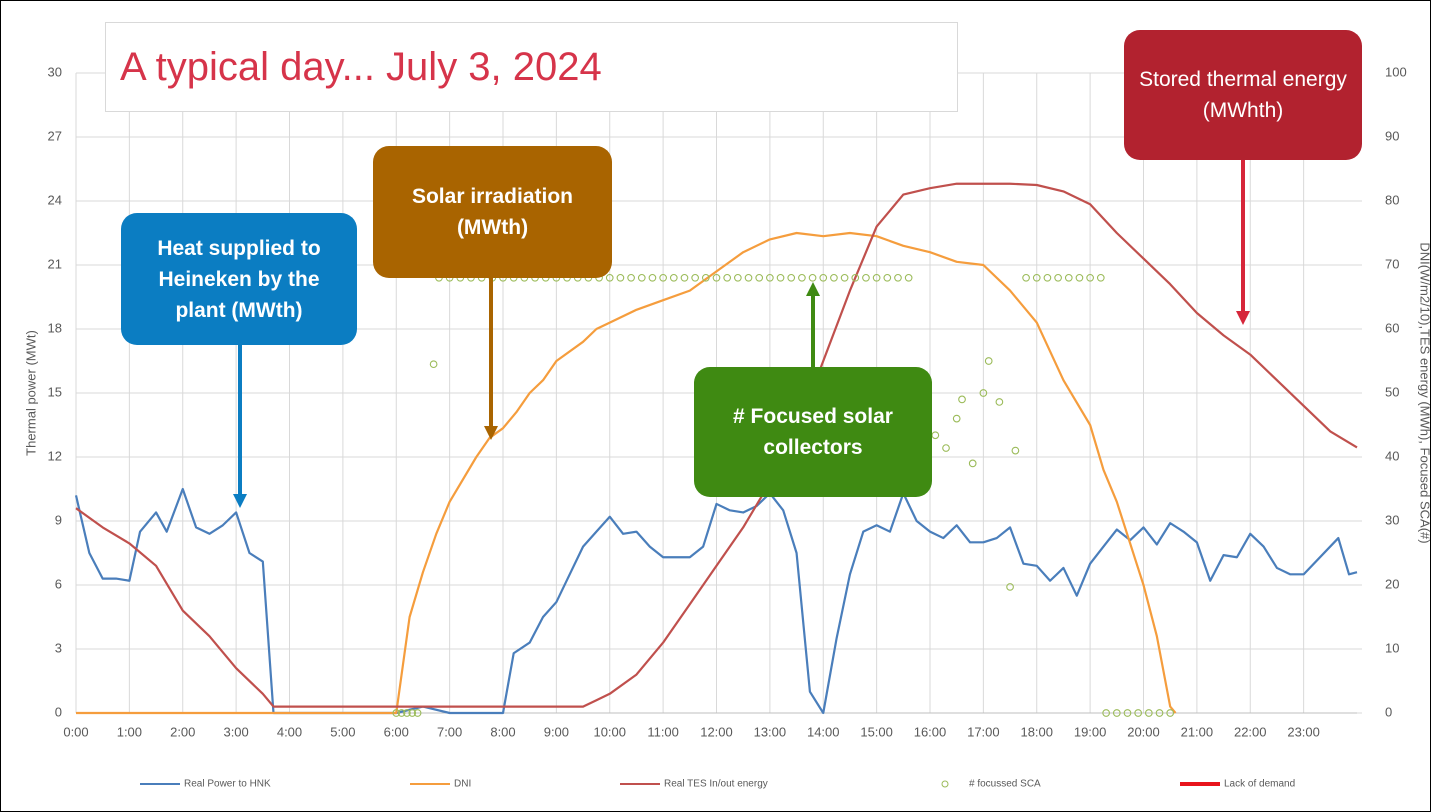  I want to click on x-tick-label: 18:00, so click(1036, 731).